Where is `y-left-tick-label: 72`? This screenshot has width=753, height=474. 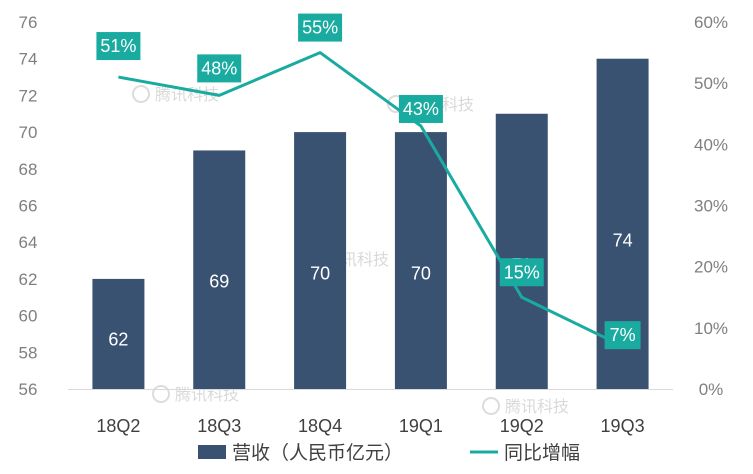 y-left-tick-label: 72 is located at coordinates (28, 95).